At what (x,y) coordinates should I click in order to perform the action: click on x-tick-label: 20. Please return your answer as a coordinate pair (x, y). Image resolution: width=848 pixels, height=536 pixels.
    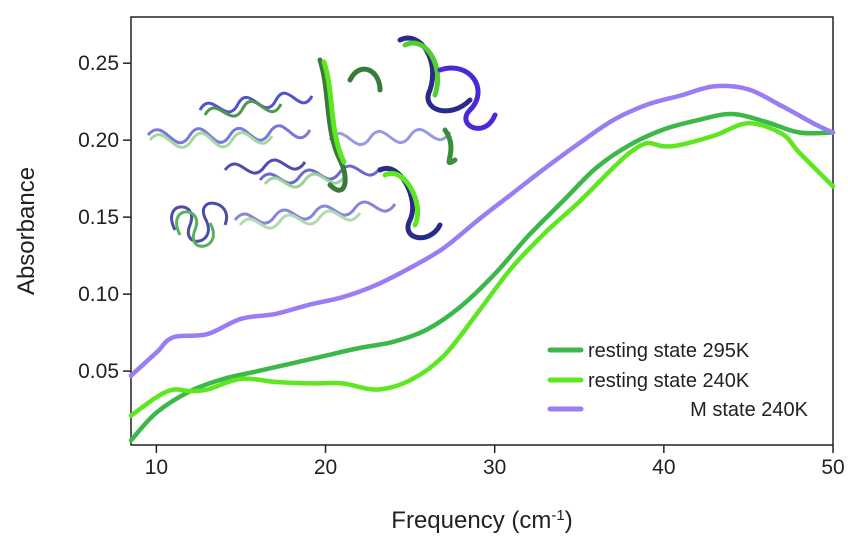
    Looking at the image, I should click on (325, 467).